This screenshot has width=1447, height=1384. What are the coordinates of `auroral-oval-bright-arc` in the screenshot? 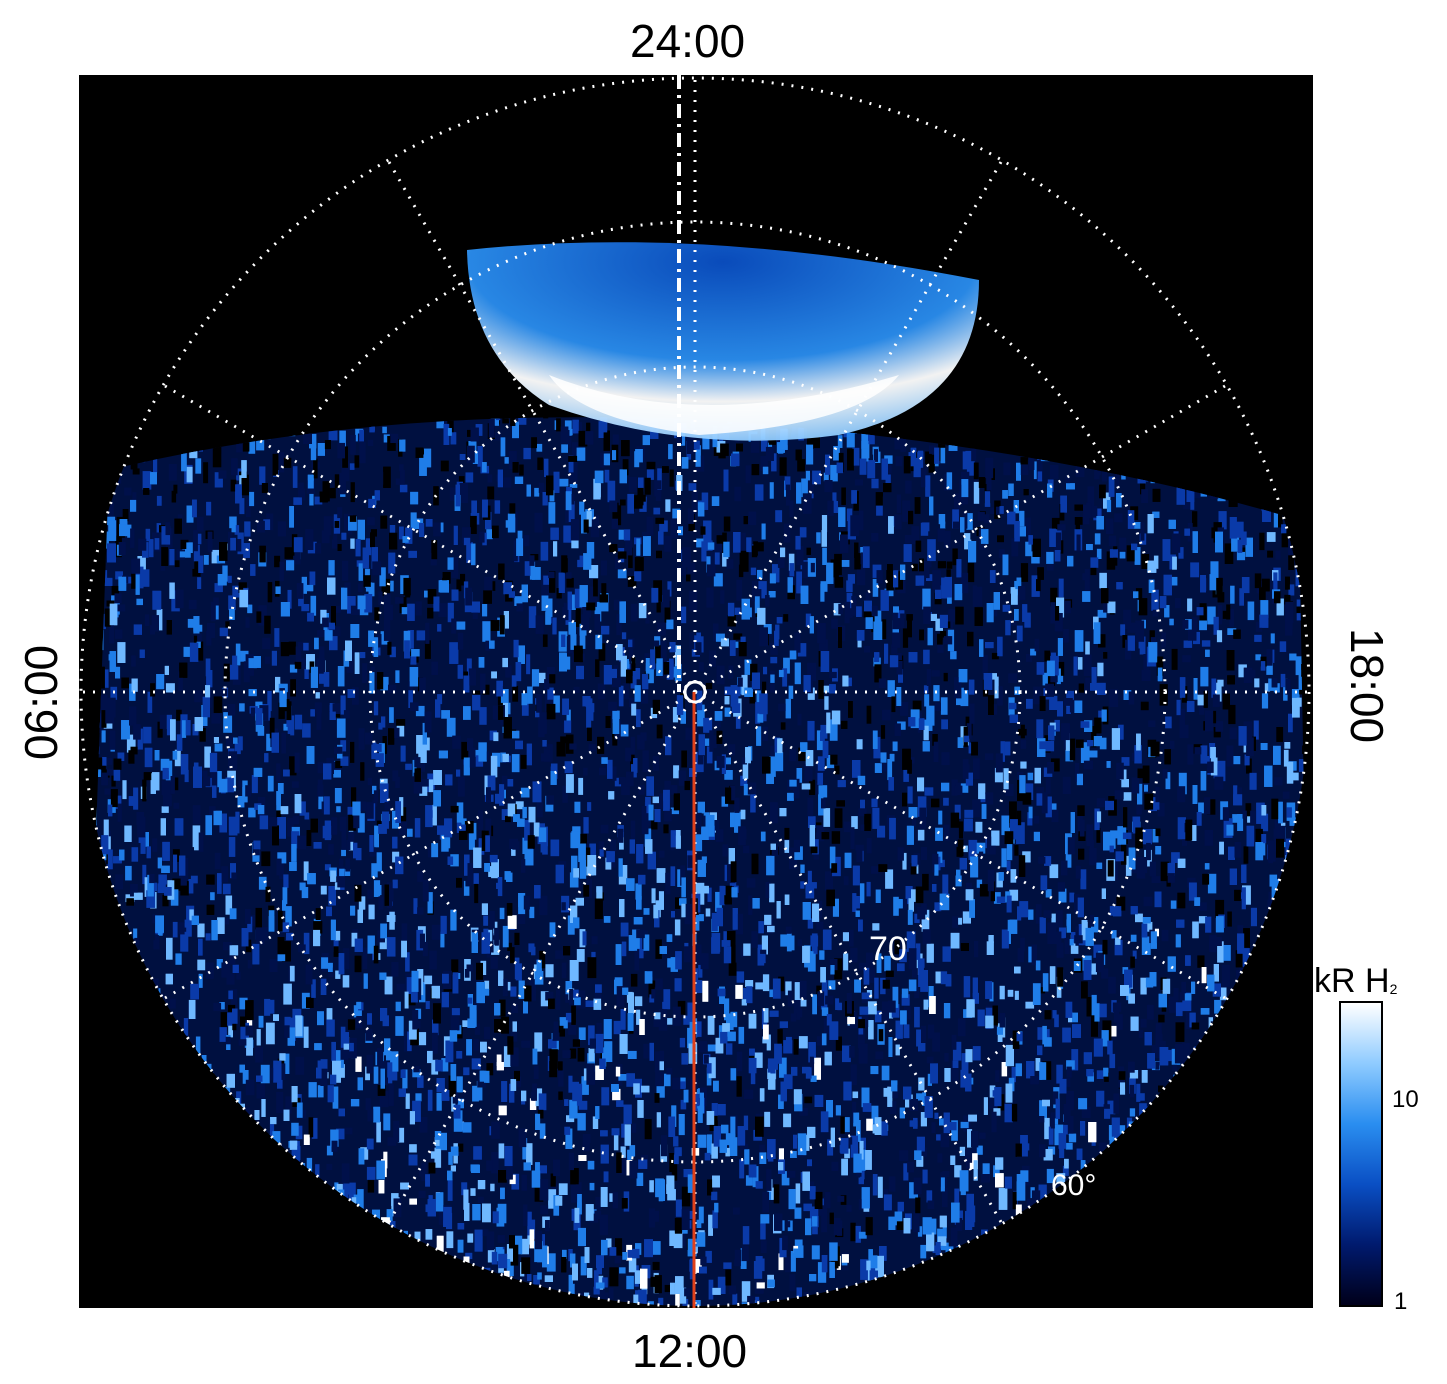 It's located at (724, 405).